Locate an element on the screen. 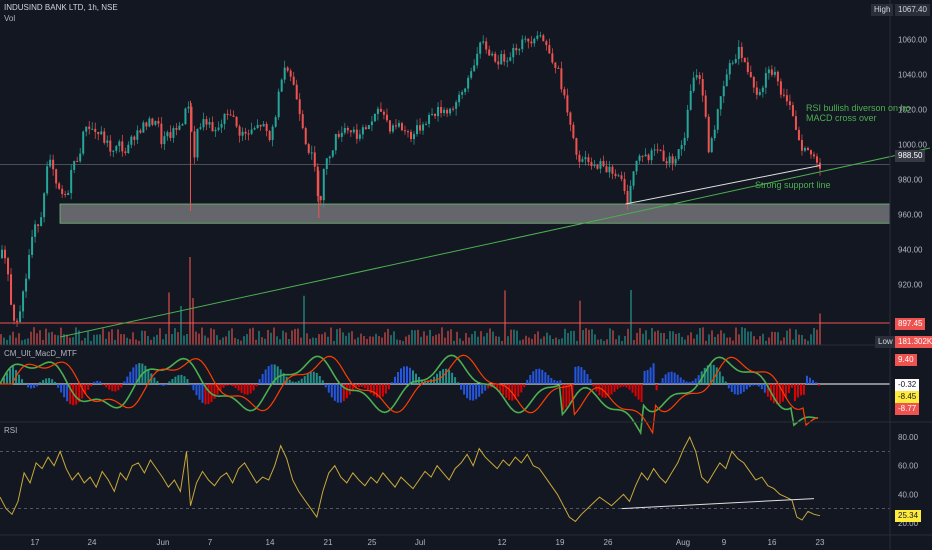 The image size is (932, 550). x-tick-label: 21 is located at coordinates (328, 542).